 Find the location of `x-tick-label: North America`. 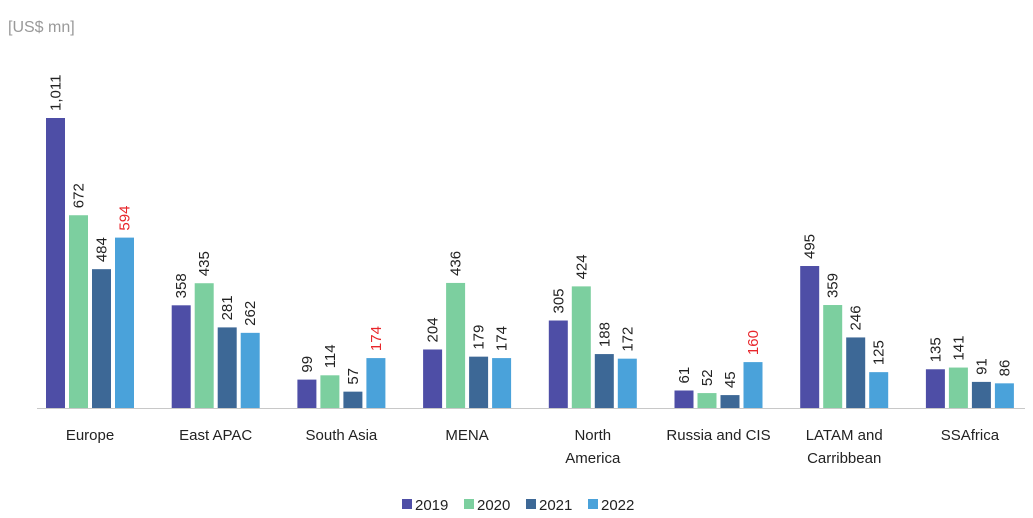

x-tick-label: North America is located at coordinates (593, 447).